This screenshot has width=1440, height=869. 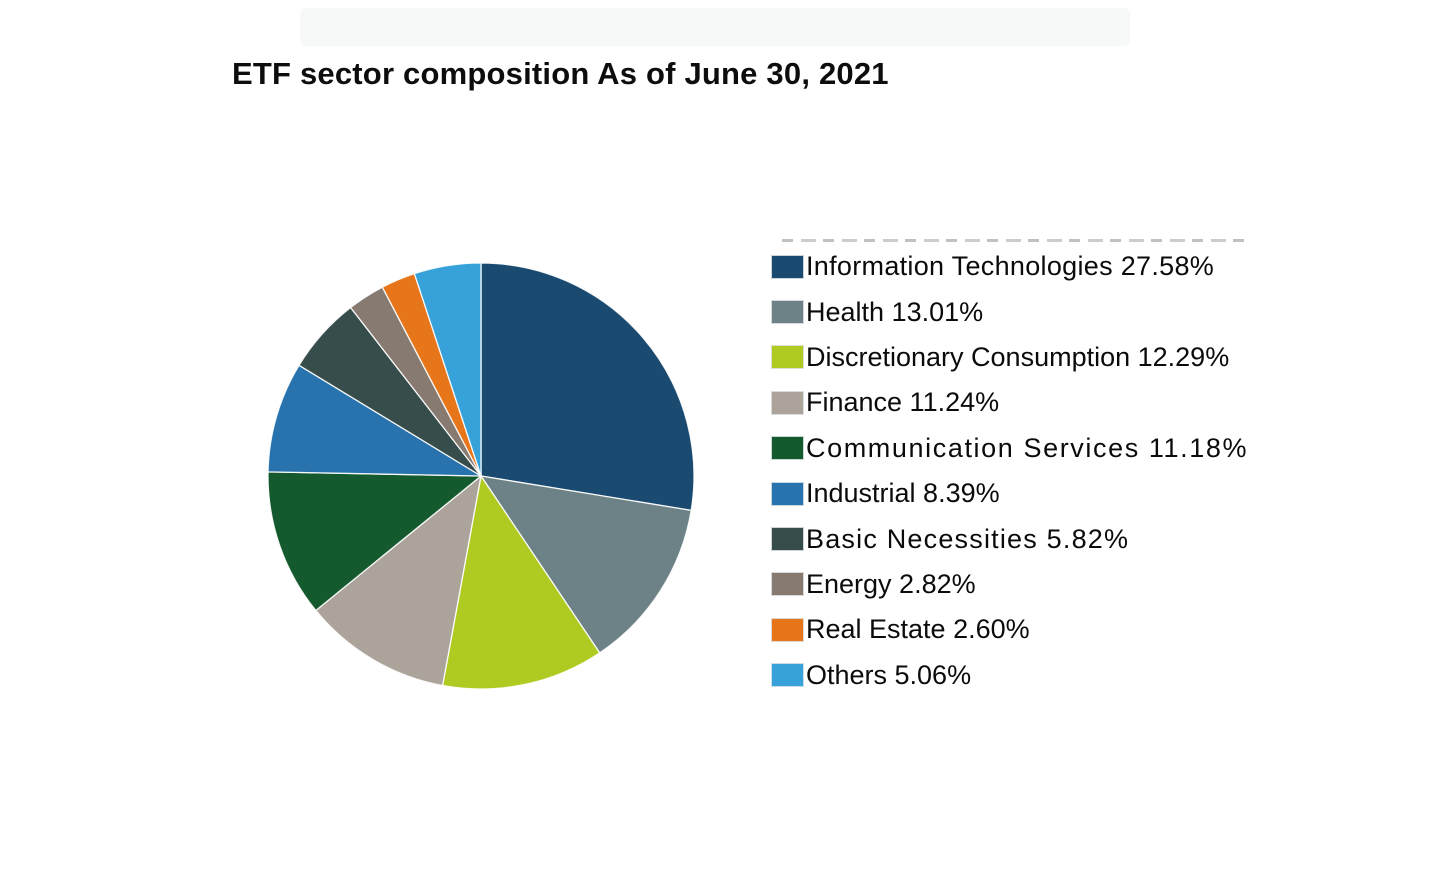 I want to click on legend-item-finance: Finance 11.24%, so click(x=1009, y=402).